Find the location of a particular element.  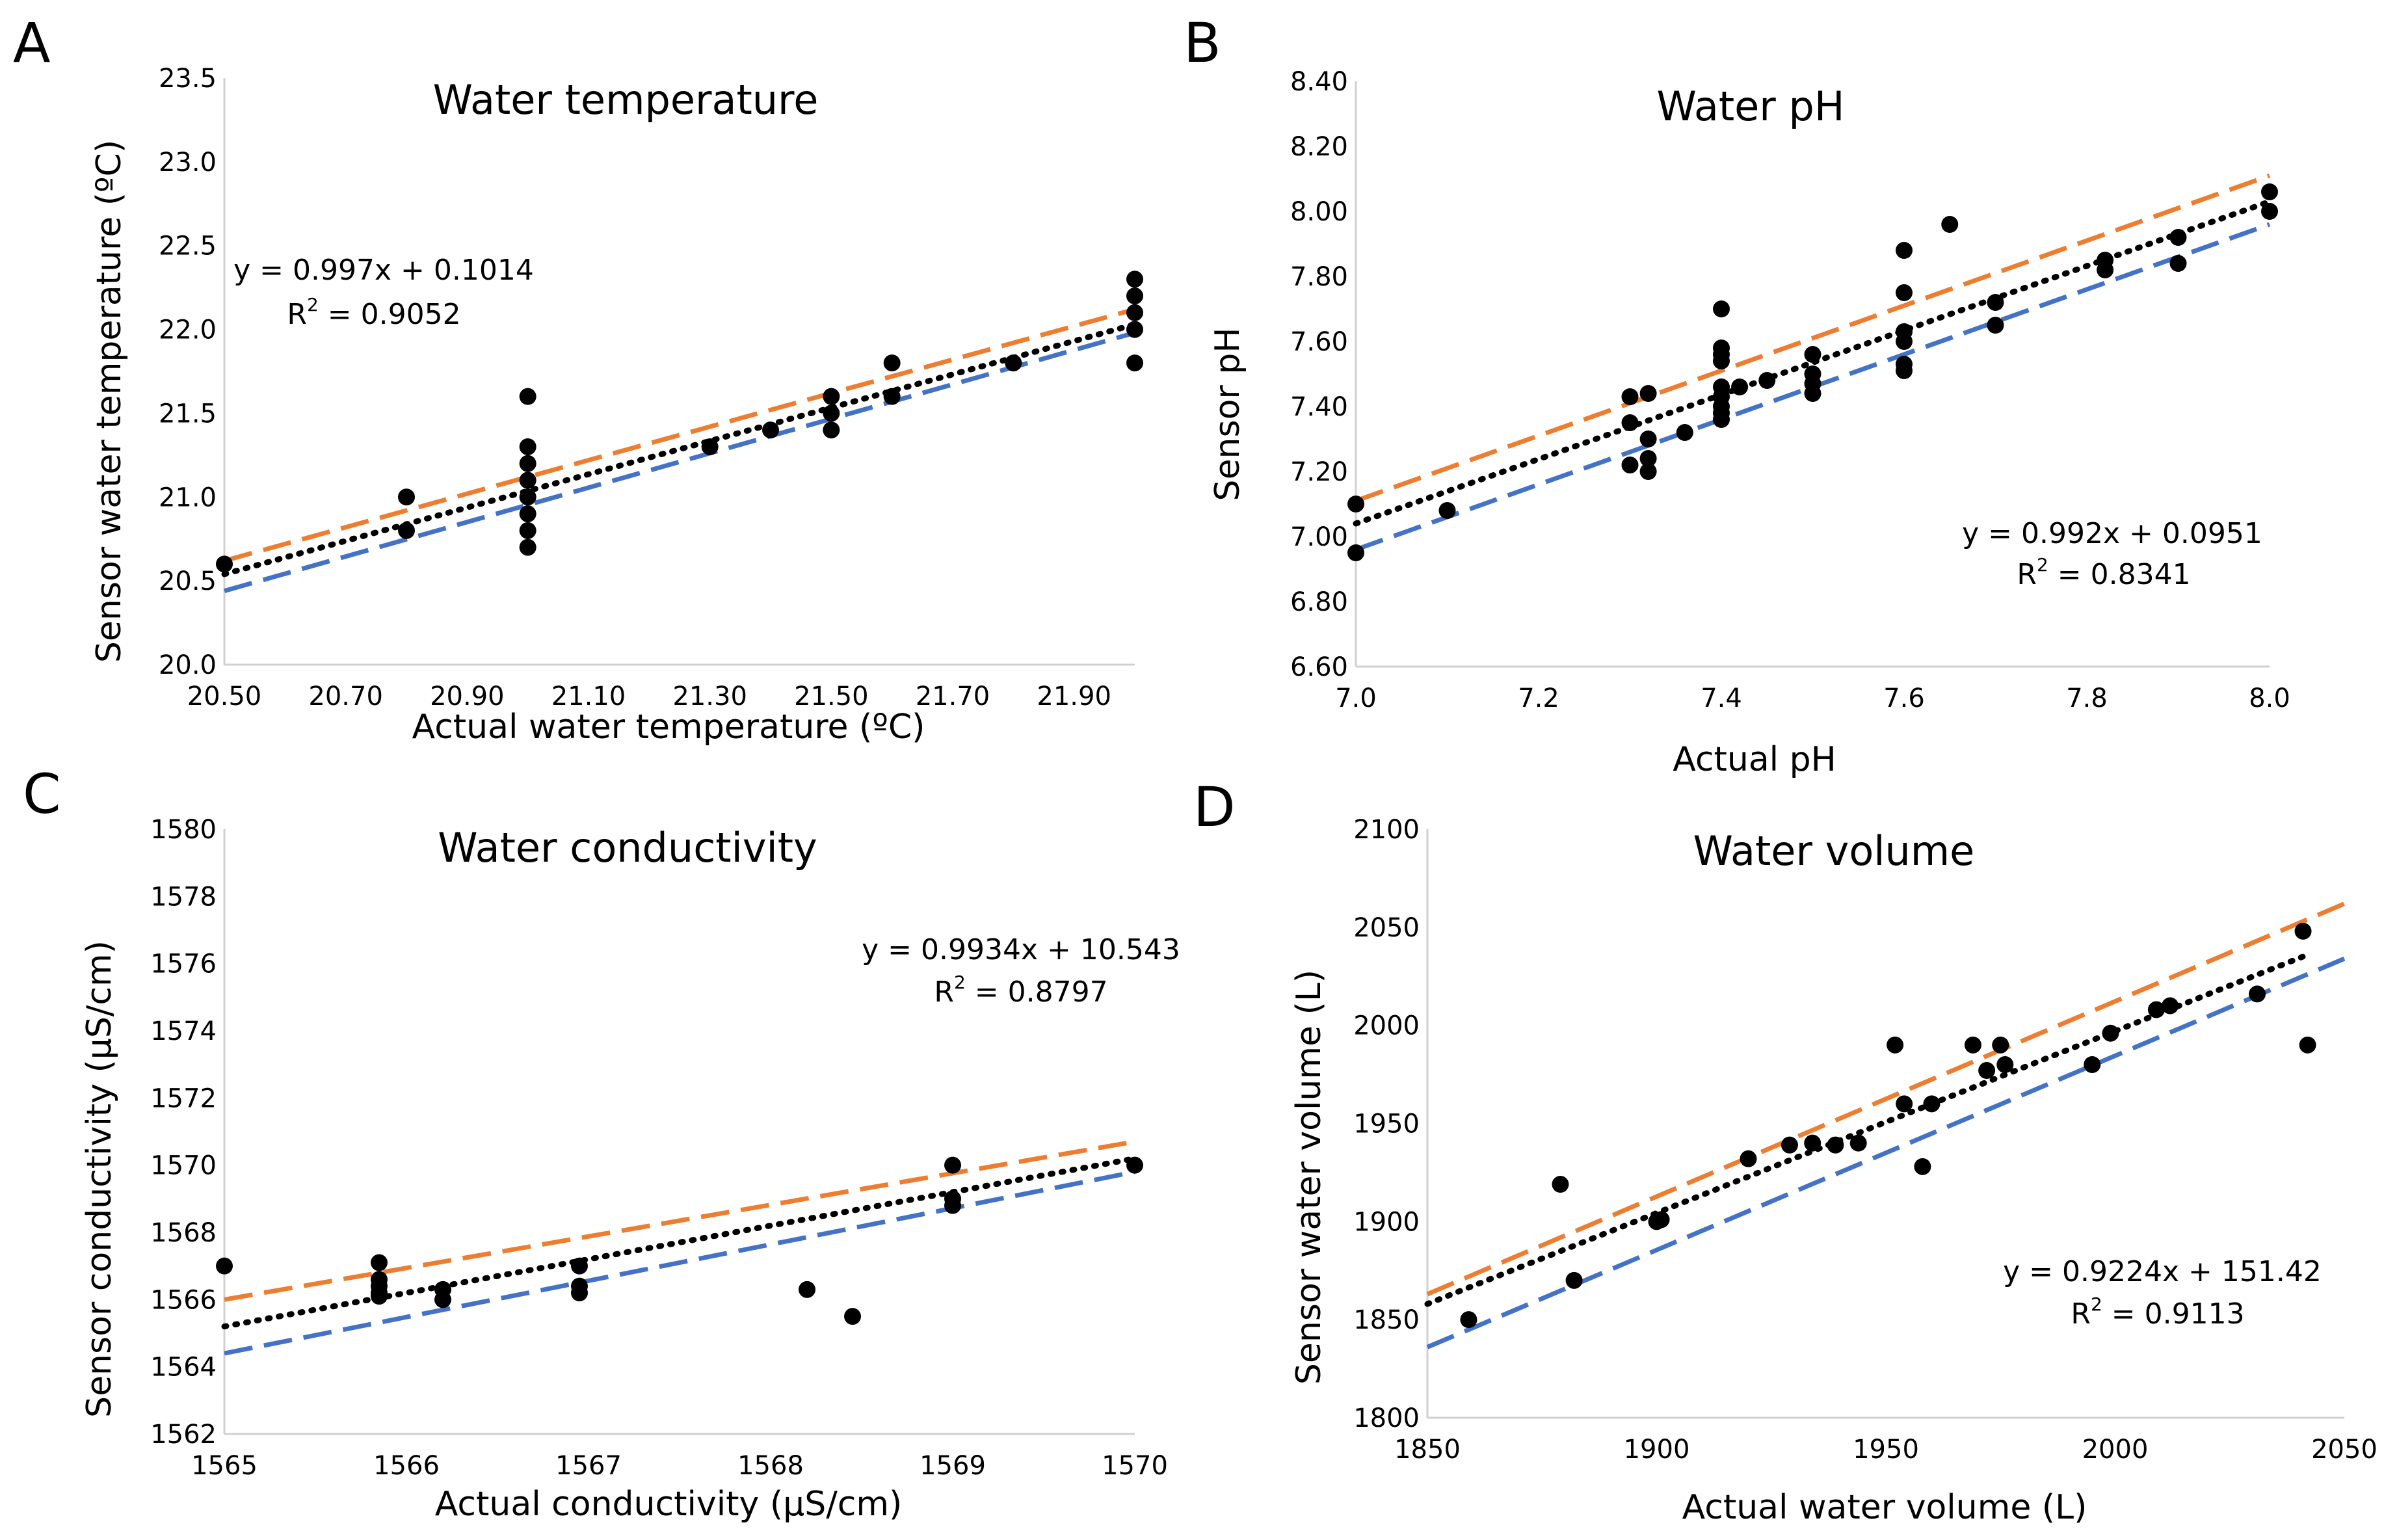

y-axis-label: Sensor water temperature (ºC) is located at coordinates (109, 401).